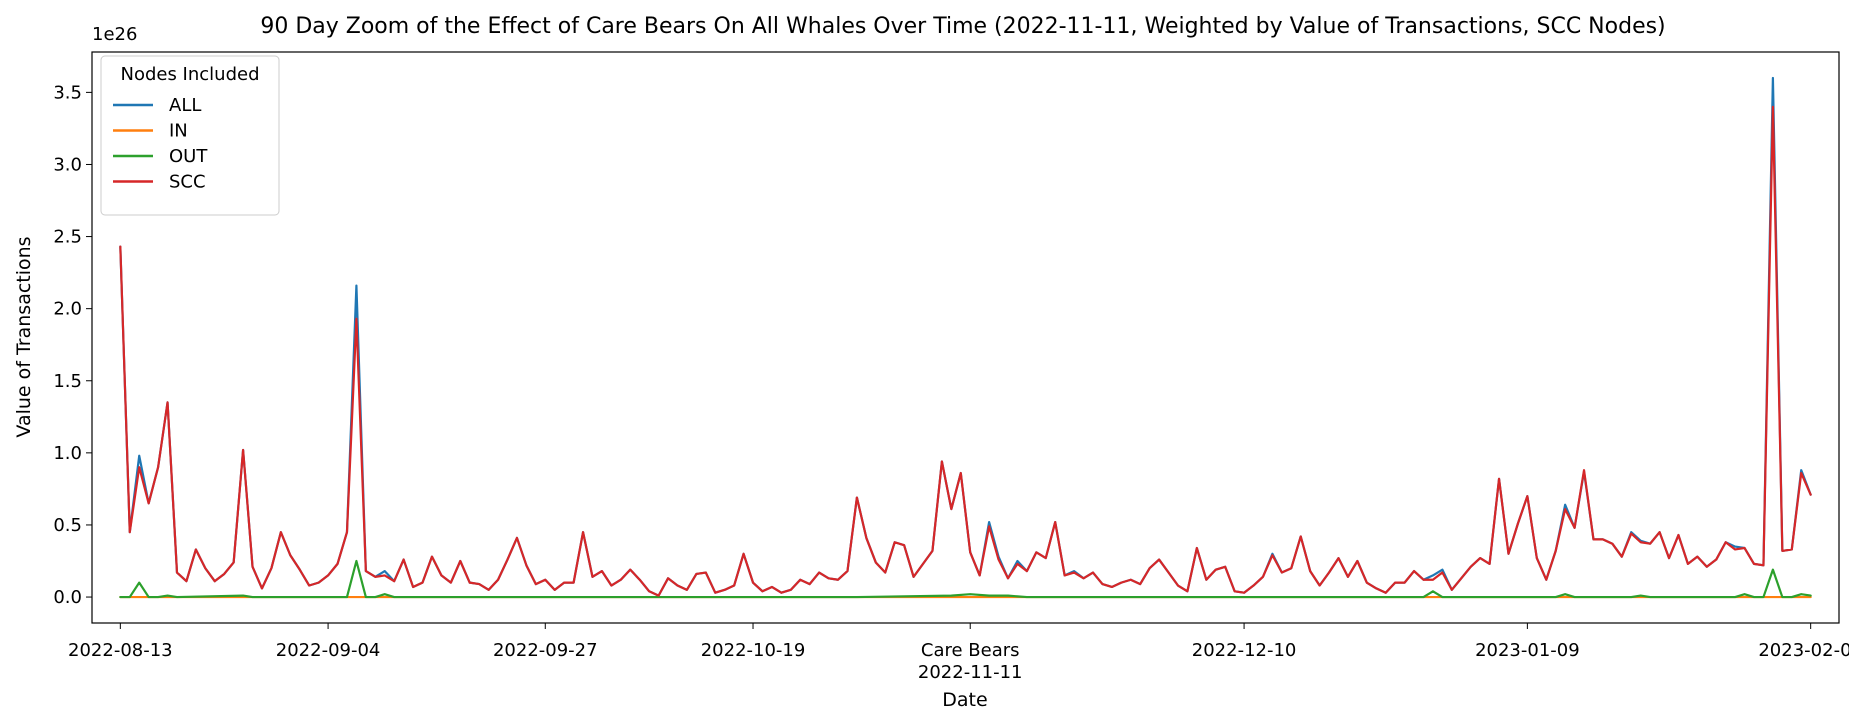 Image resolution: width=1849 pixels, height=725 pixels. What do you see at coordinates (160, 144) in the screenshot?
I see `legend-entries: ALL IN OUT SCC` at bounding box center [160, 144].